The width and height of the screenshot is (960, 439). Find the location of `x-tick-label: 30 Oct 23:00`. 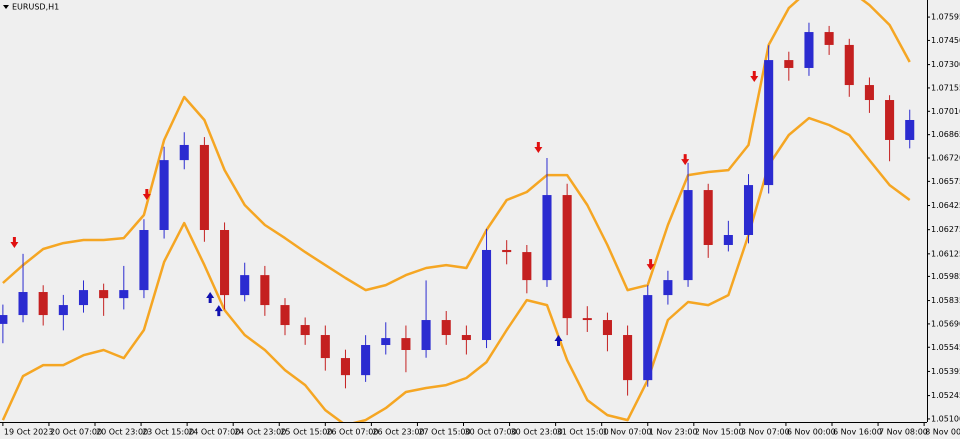

x-tick-label: 30 Oct 23:00 is located at coordinates (537, 432).